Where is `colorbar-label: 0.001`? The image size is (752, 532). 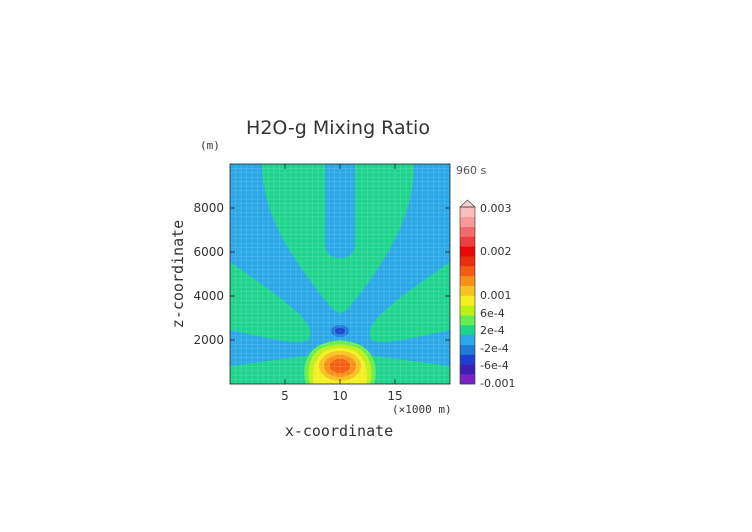 colorbar-label: 0.001 is located at coordinates (496, 295).